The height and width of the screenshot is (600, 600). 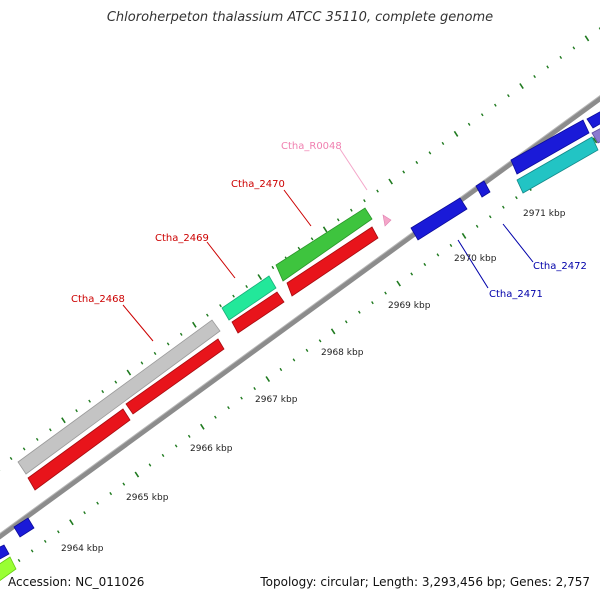 I want to click on kbp-label-2965: 2965 kbp, so click(x=147, y=498).